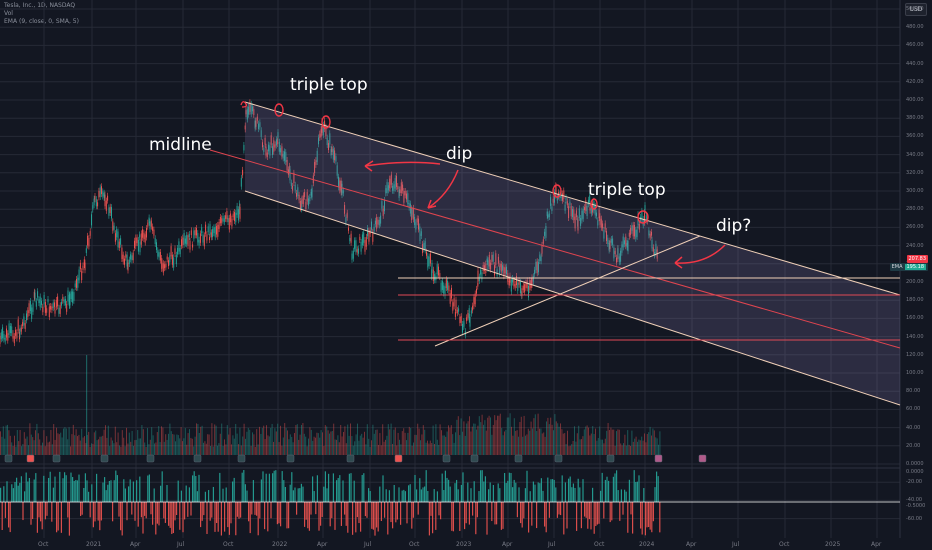  Describe the element at coordinates (876, 544) in the screenshot. I see `time-axis-tick: Apr` at that location.